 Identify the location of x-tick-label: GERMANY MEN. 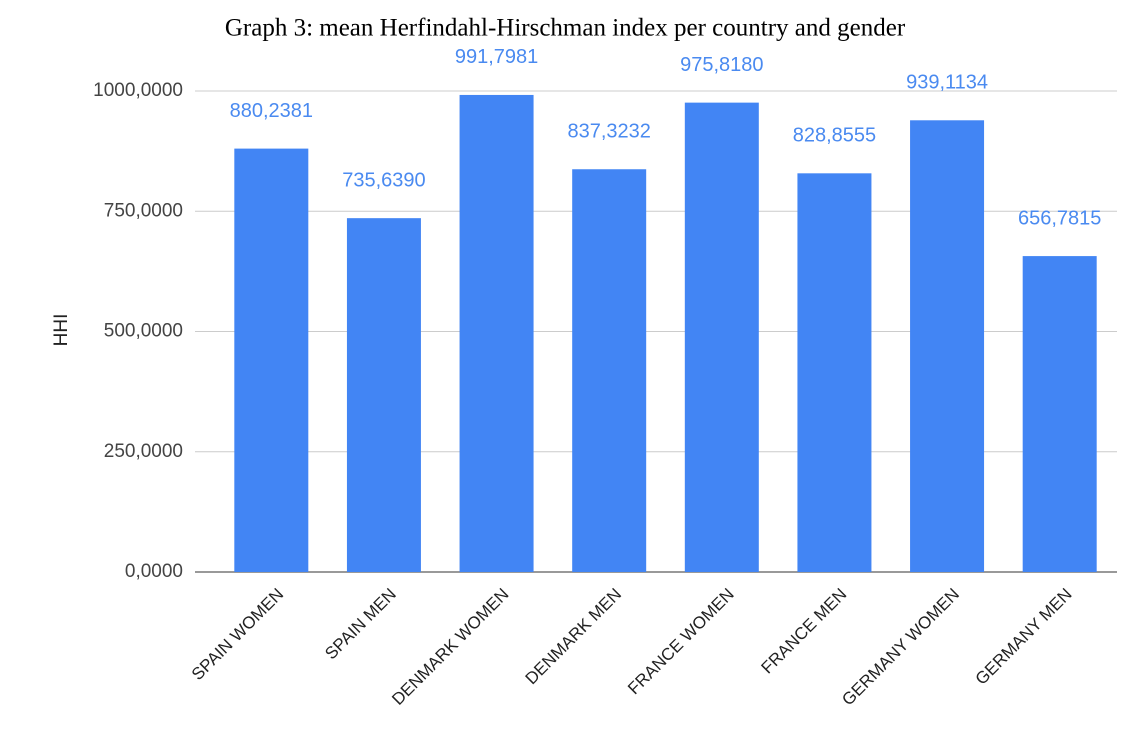
(1024, 637).